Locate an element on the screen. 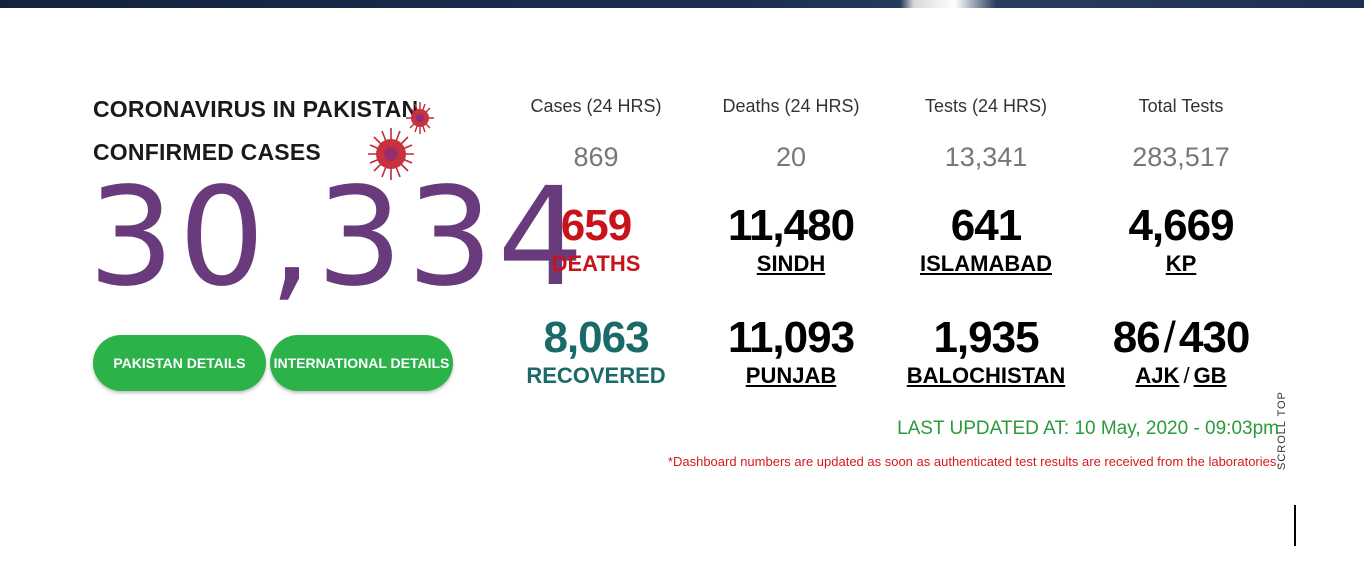 The width and height of the screenshot is (1364, 564). pakistan-details-button: PAKISTAN DETAILS is located at coordinates (179, 363).